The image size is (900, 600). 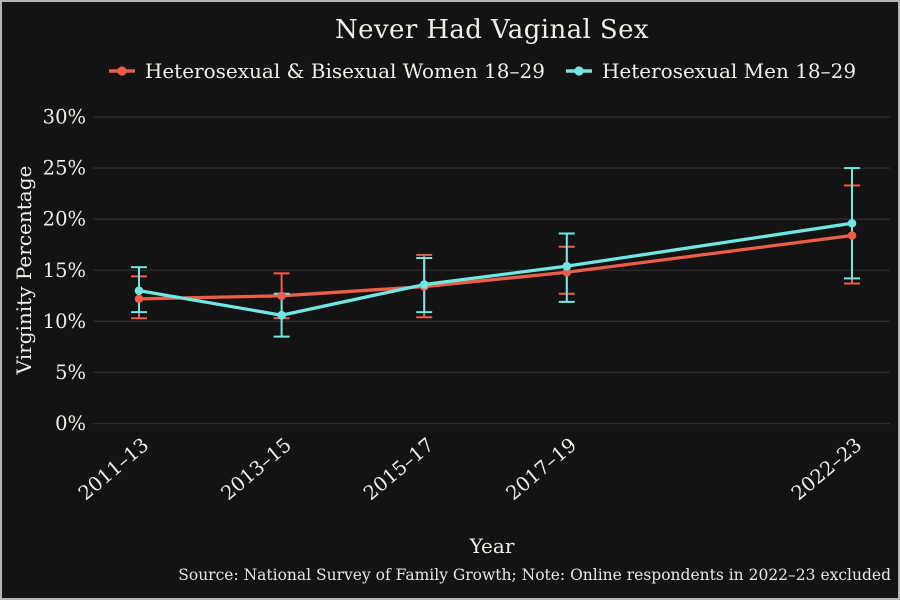 What do you see at coordinates (70, 423) in the screenshot?
I see `y-tick-label: 0%` at bounding box center [70, 423].